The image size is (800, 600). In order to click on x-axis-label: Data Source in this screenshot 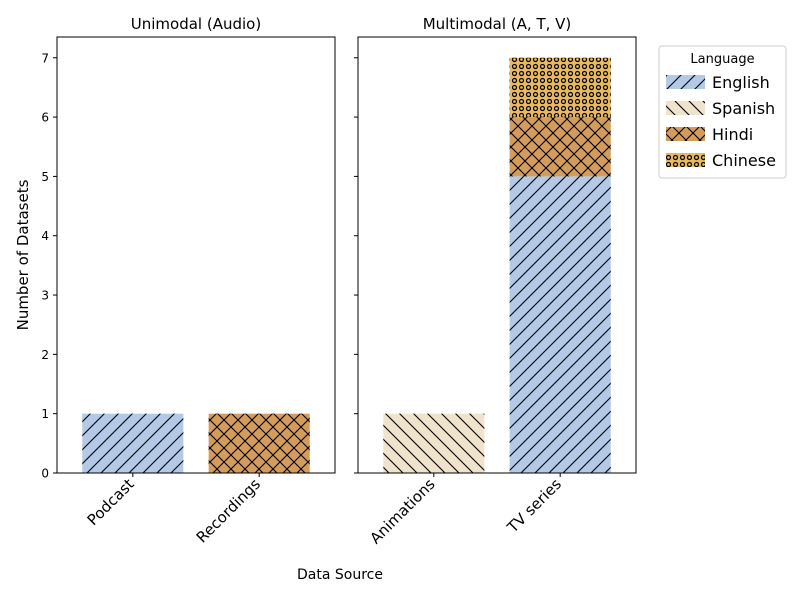, I will do `click(340, 575)`.